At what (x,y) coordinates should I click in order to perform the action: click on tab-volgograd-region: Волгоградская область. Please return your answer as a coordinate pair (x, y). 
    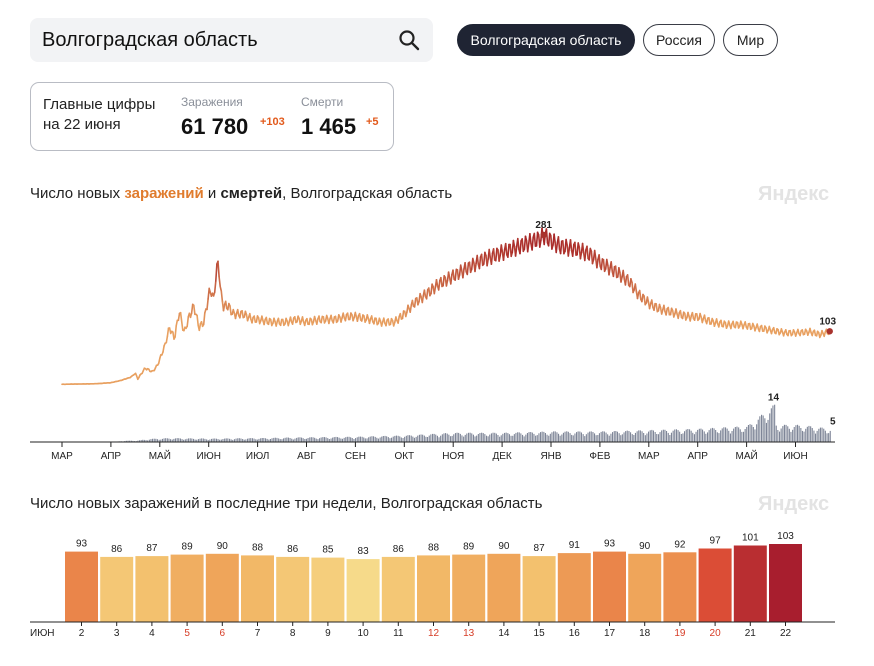
    Looking at the image, I should click on (546, 40).